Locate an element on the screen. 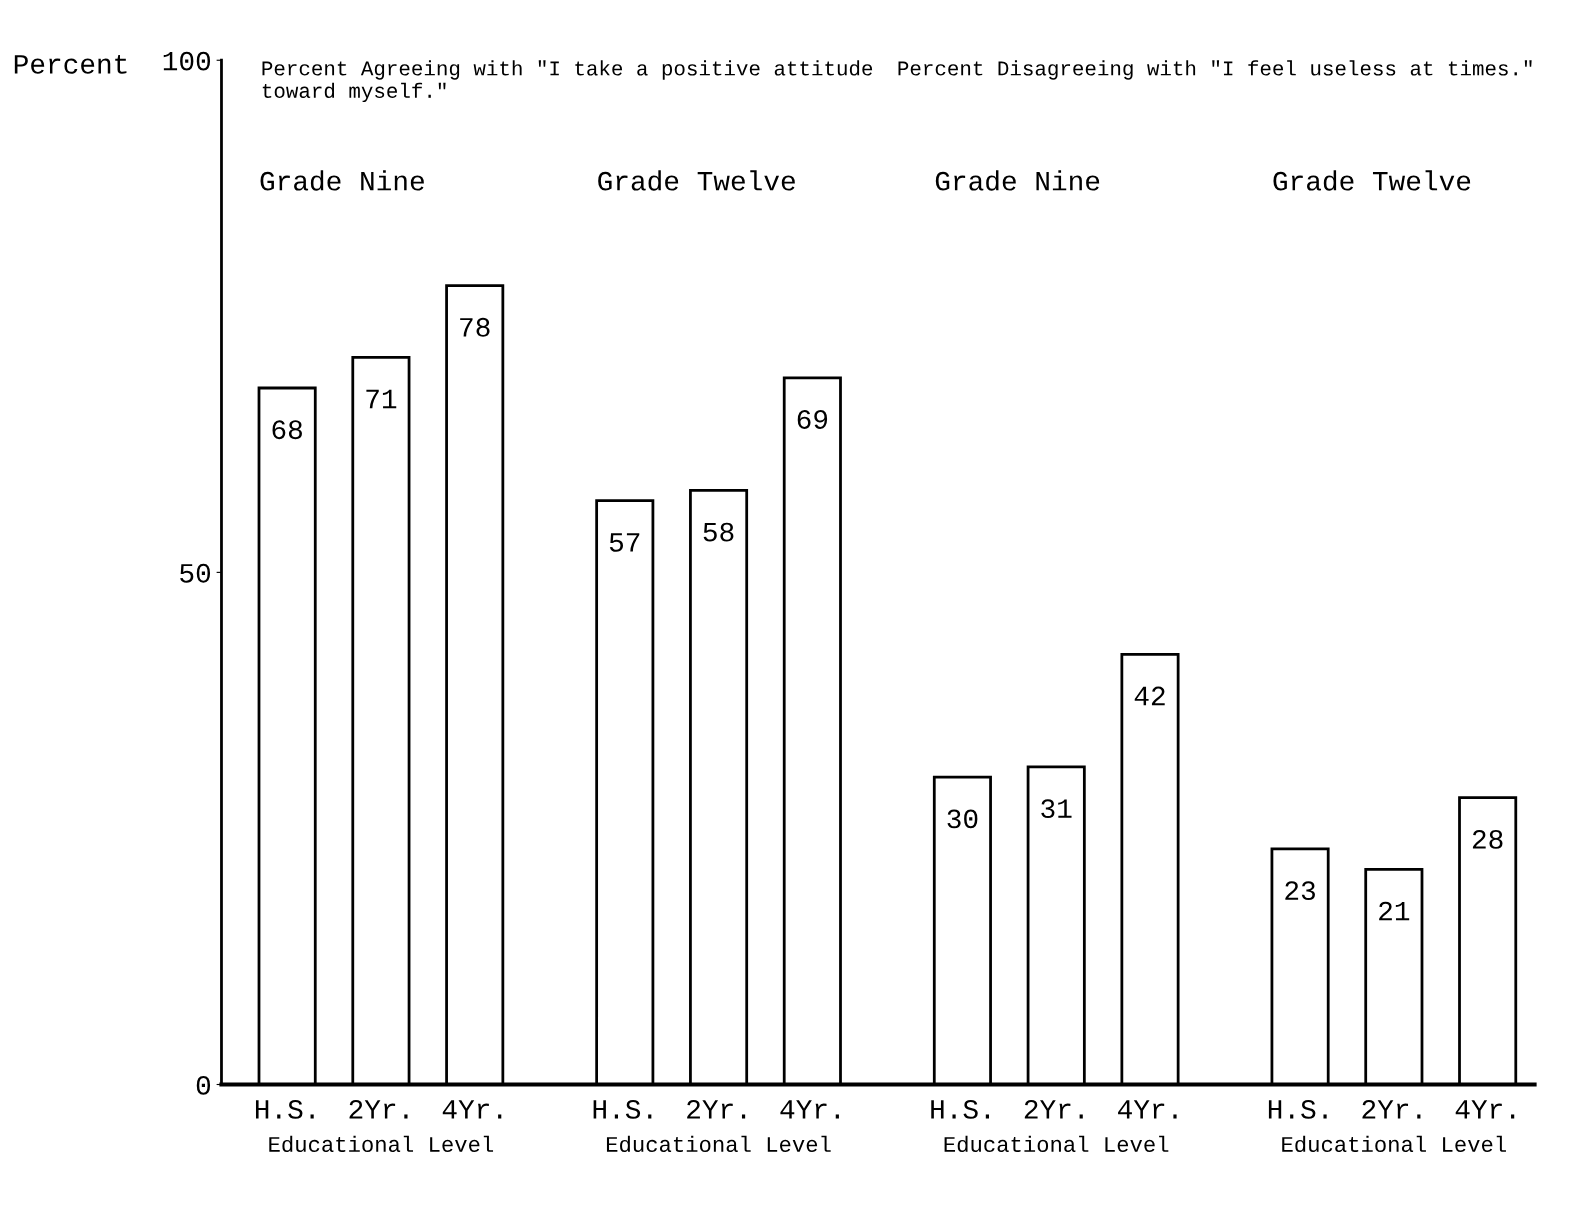 The image size is (1582, 1205). data-label: 58 is located at coordinates (718, 532).